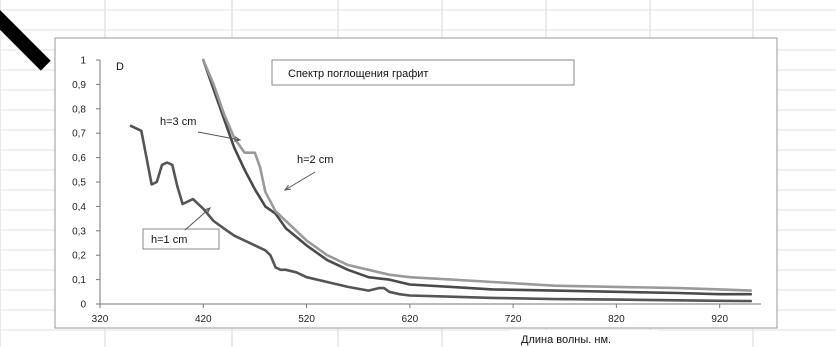 The height and width of the screenshot is (347, 836). I want to click on x-axis-label: Длина волны. нм., so click(566, 340).